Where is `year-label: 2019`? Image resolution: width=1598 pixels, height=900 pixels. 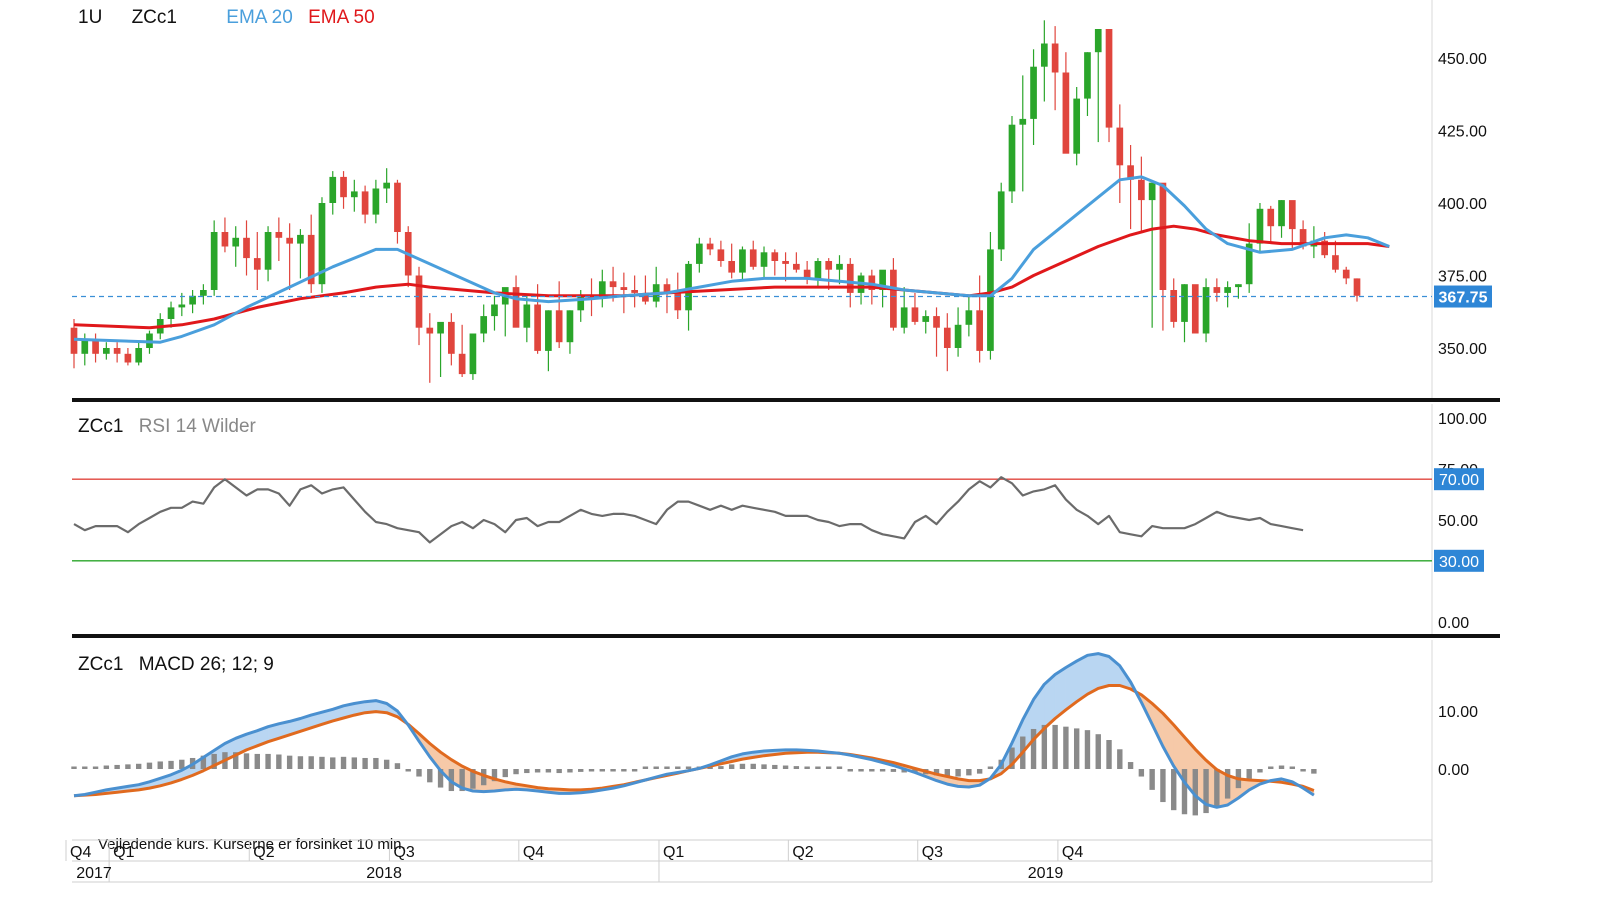 year-label: 2019 is located at coordinates (1046, 873).